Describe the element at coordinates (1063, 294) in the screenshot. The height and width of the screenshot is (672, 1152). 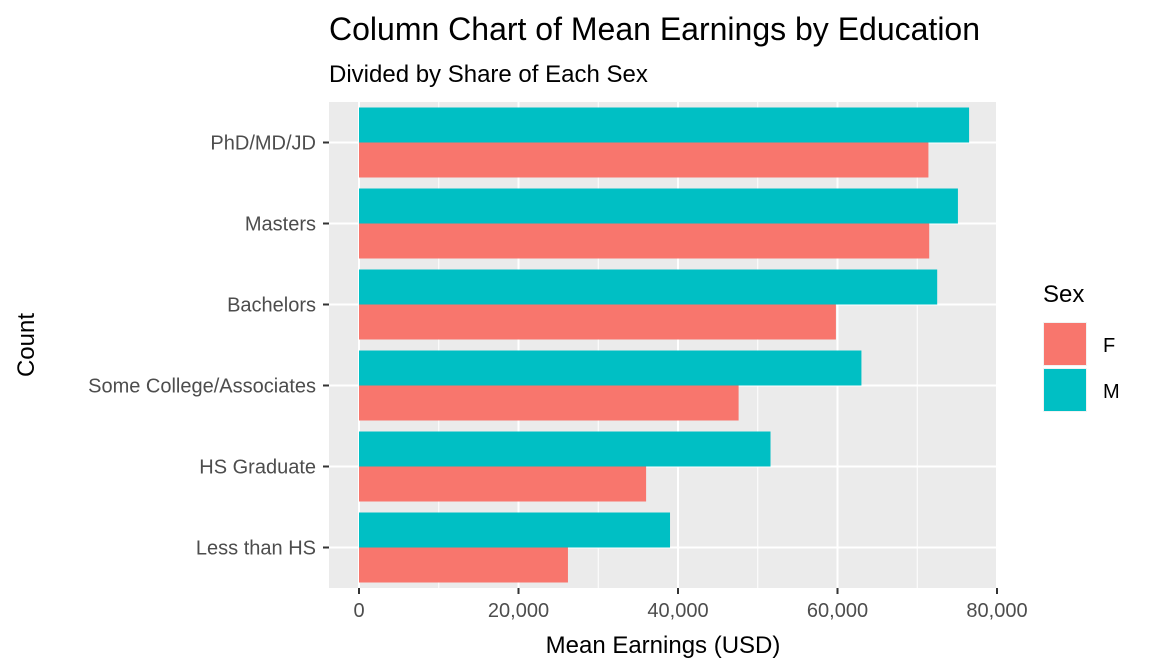
I see `legend-title: Sex` at that location.